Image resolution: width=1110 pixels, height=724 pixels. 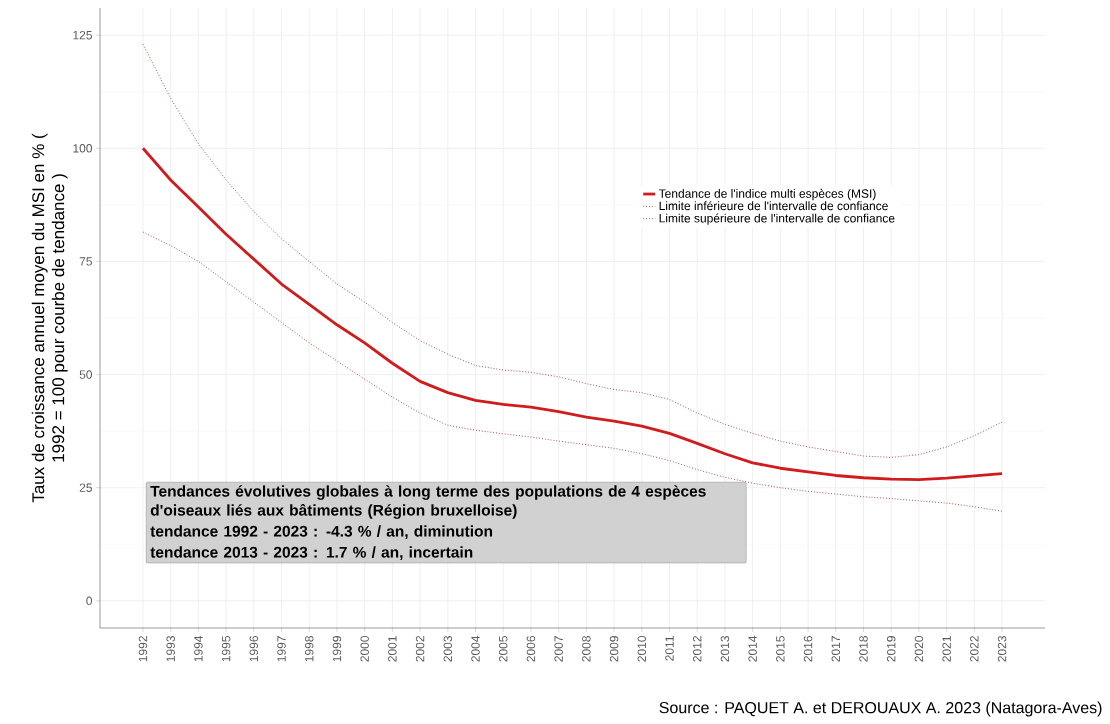 I want to click on x-tick-label: 2013, so click(x=725, y=649).